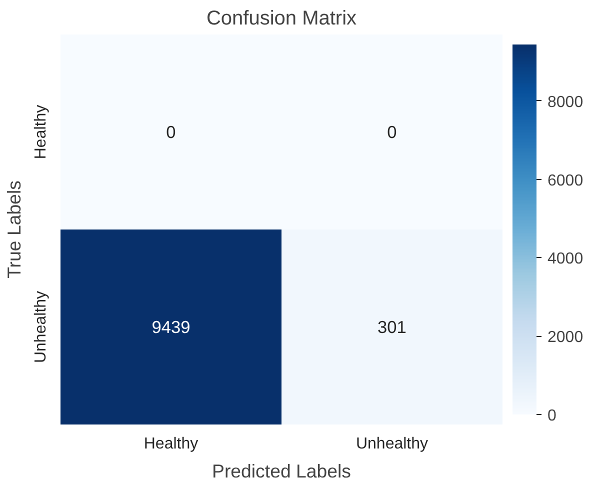  Describe the element at coordinates (566, 259) in the screenshot. I see `color-bar-label: 4000` at that location.